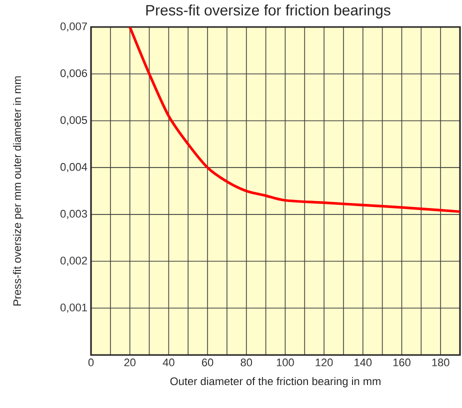 This screenshot has height=408, width=462. I want to click on x-tick-label: 60, so click(208, 362).